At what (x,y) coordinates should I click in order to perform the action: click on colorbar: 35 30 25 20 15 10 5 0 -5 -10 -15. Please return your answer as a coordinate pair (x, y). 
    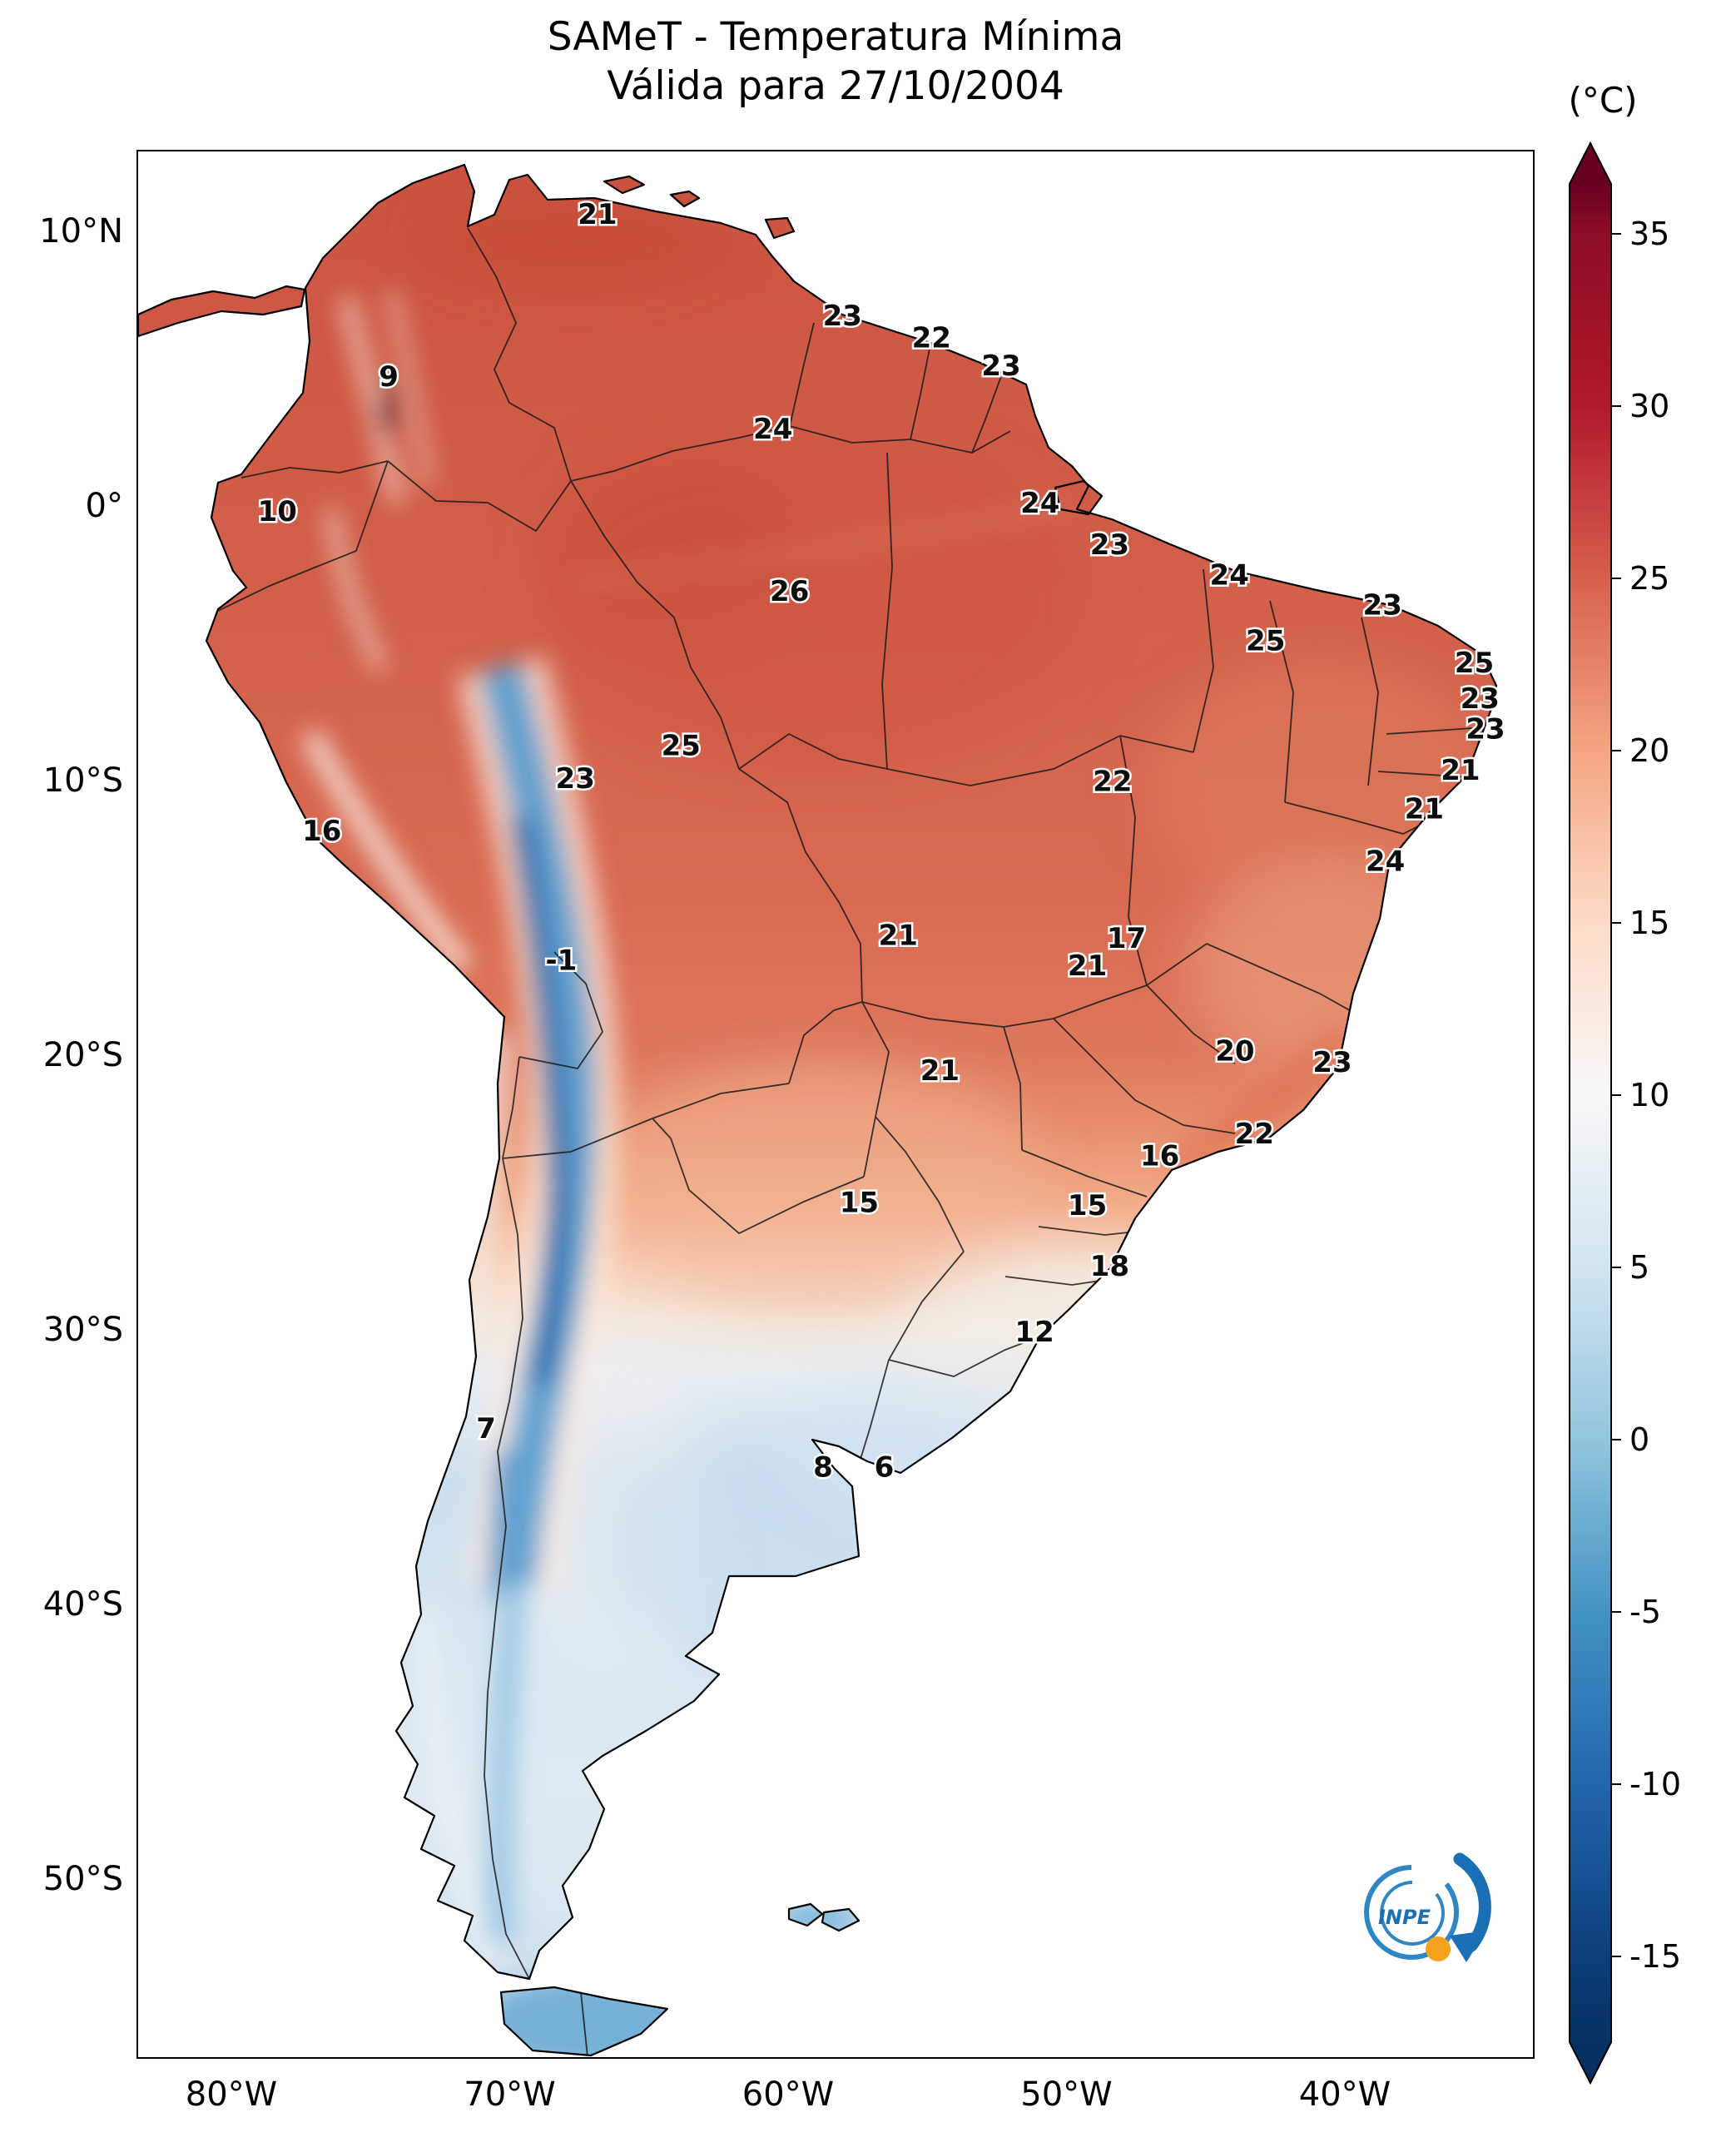
    Looking at the image, I should click on (1625, 1113).